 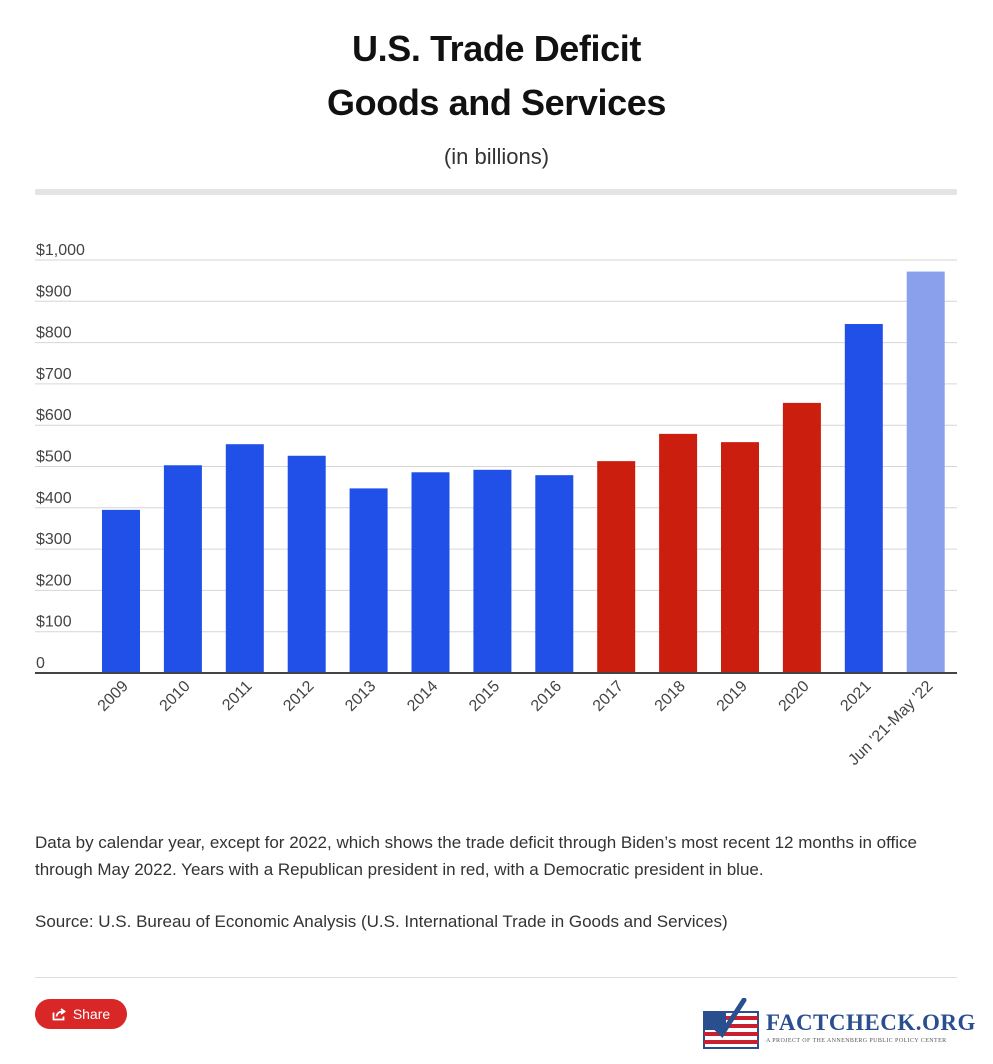 I want to click on x-tick-label: 2019, so click(x=732, y=696).